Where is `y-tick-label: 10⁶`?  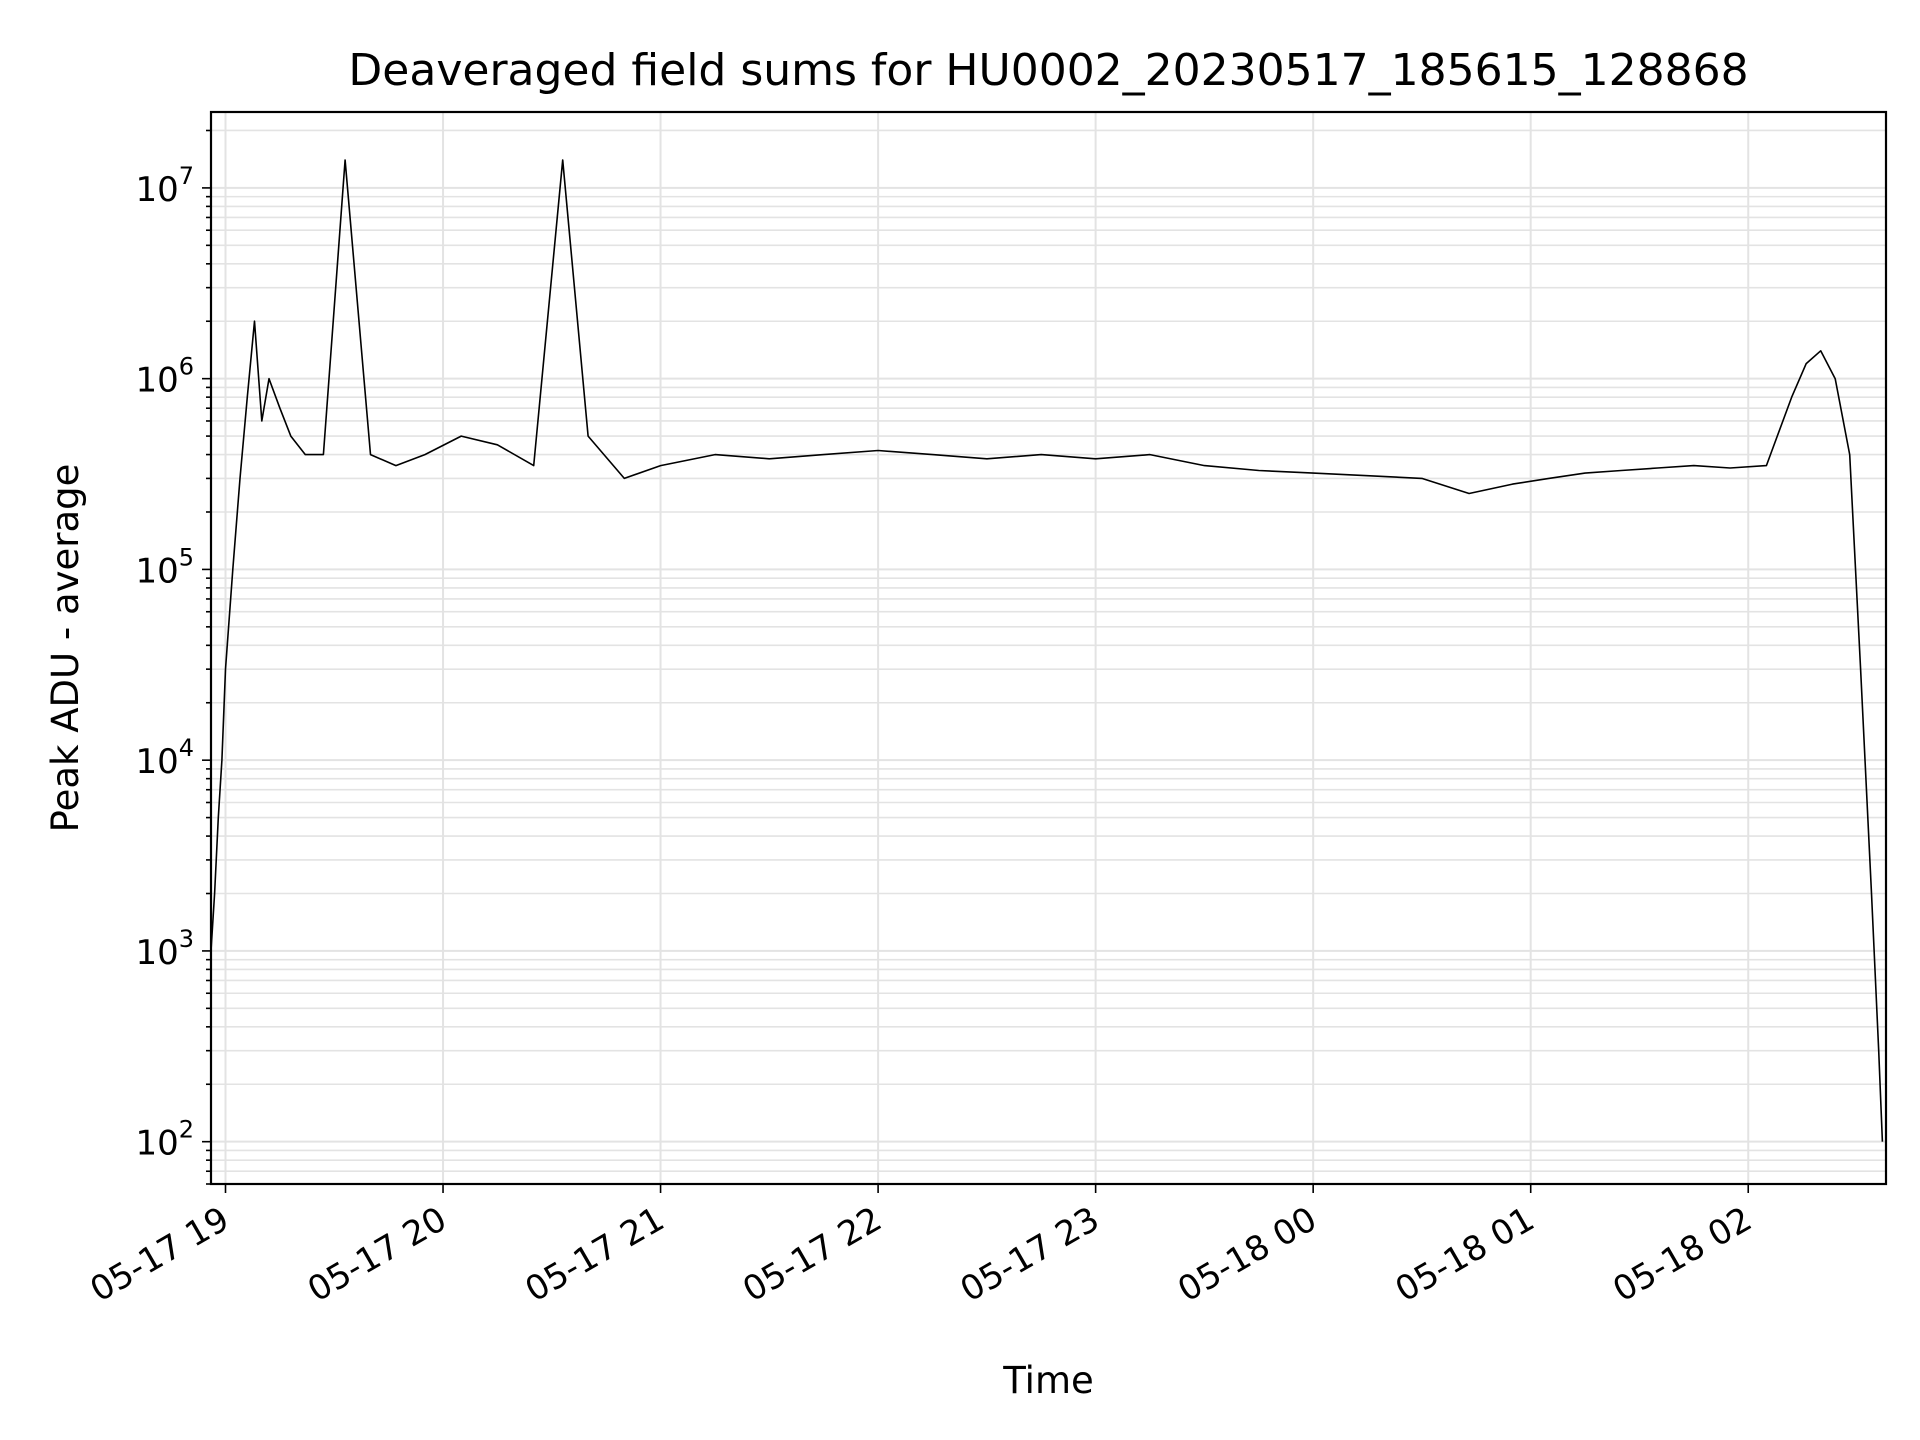 y-tick-label: 10⁶ is located at coordinates (164, 377).